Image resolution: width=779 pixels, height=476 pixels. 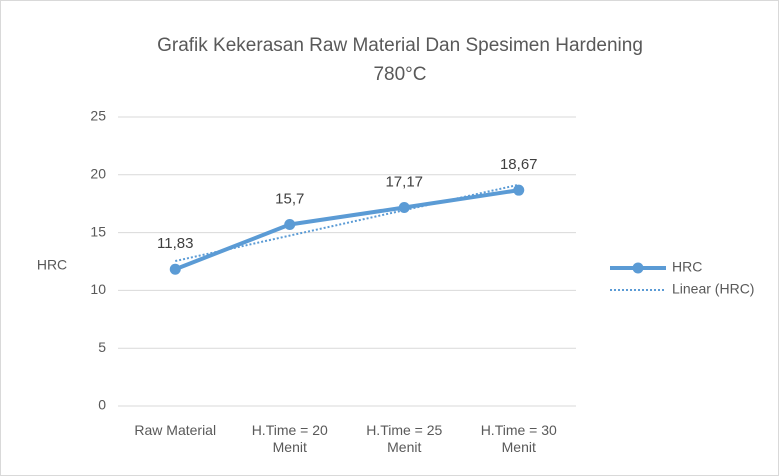 I want to click on trendline, so click(x=347, y=223).